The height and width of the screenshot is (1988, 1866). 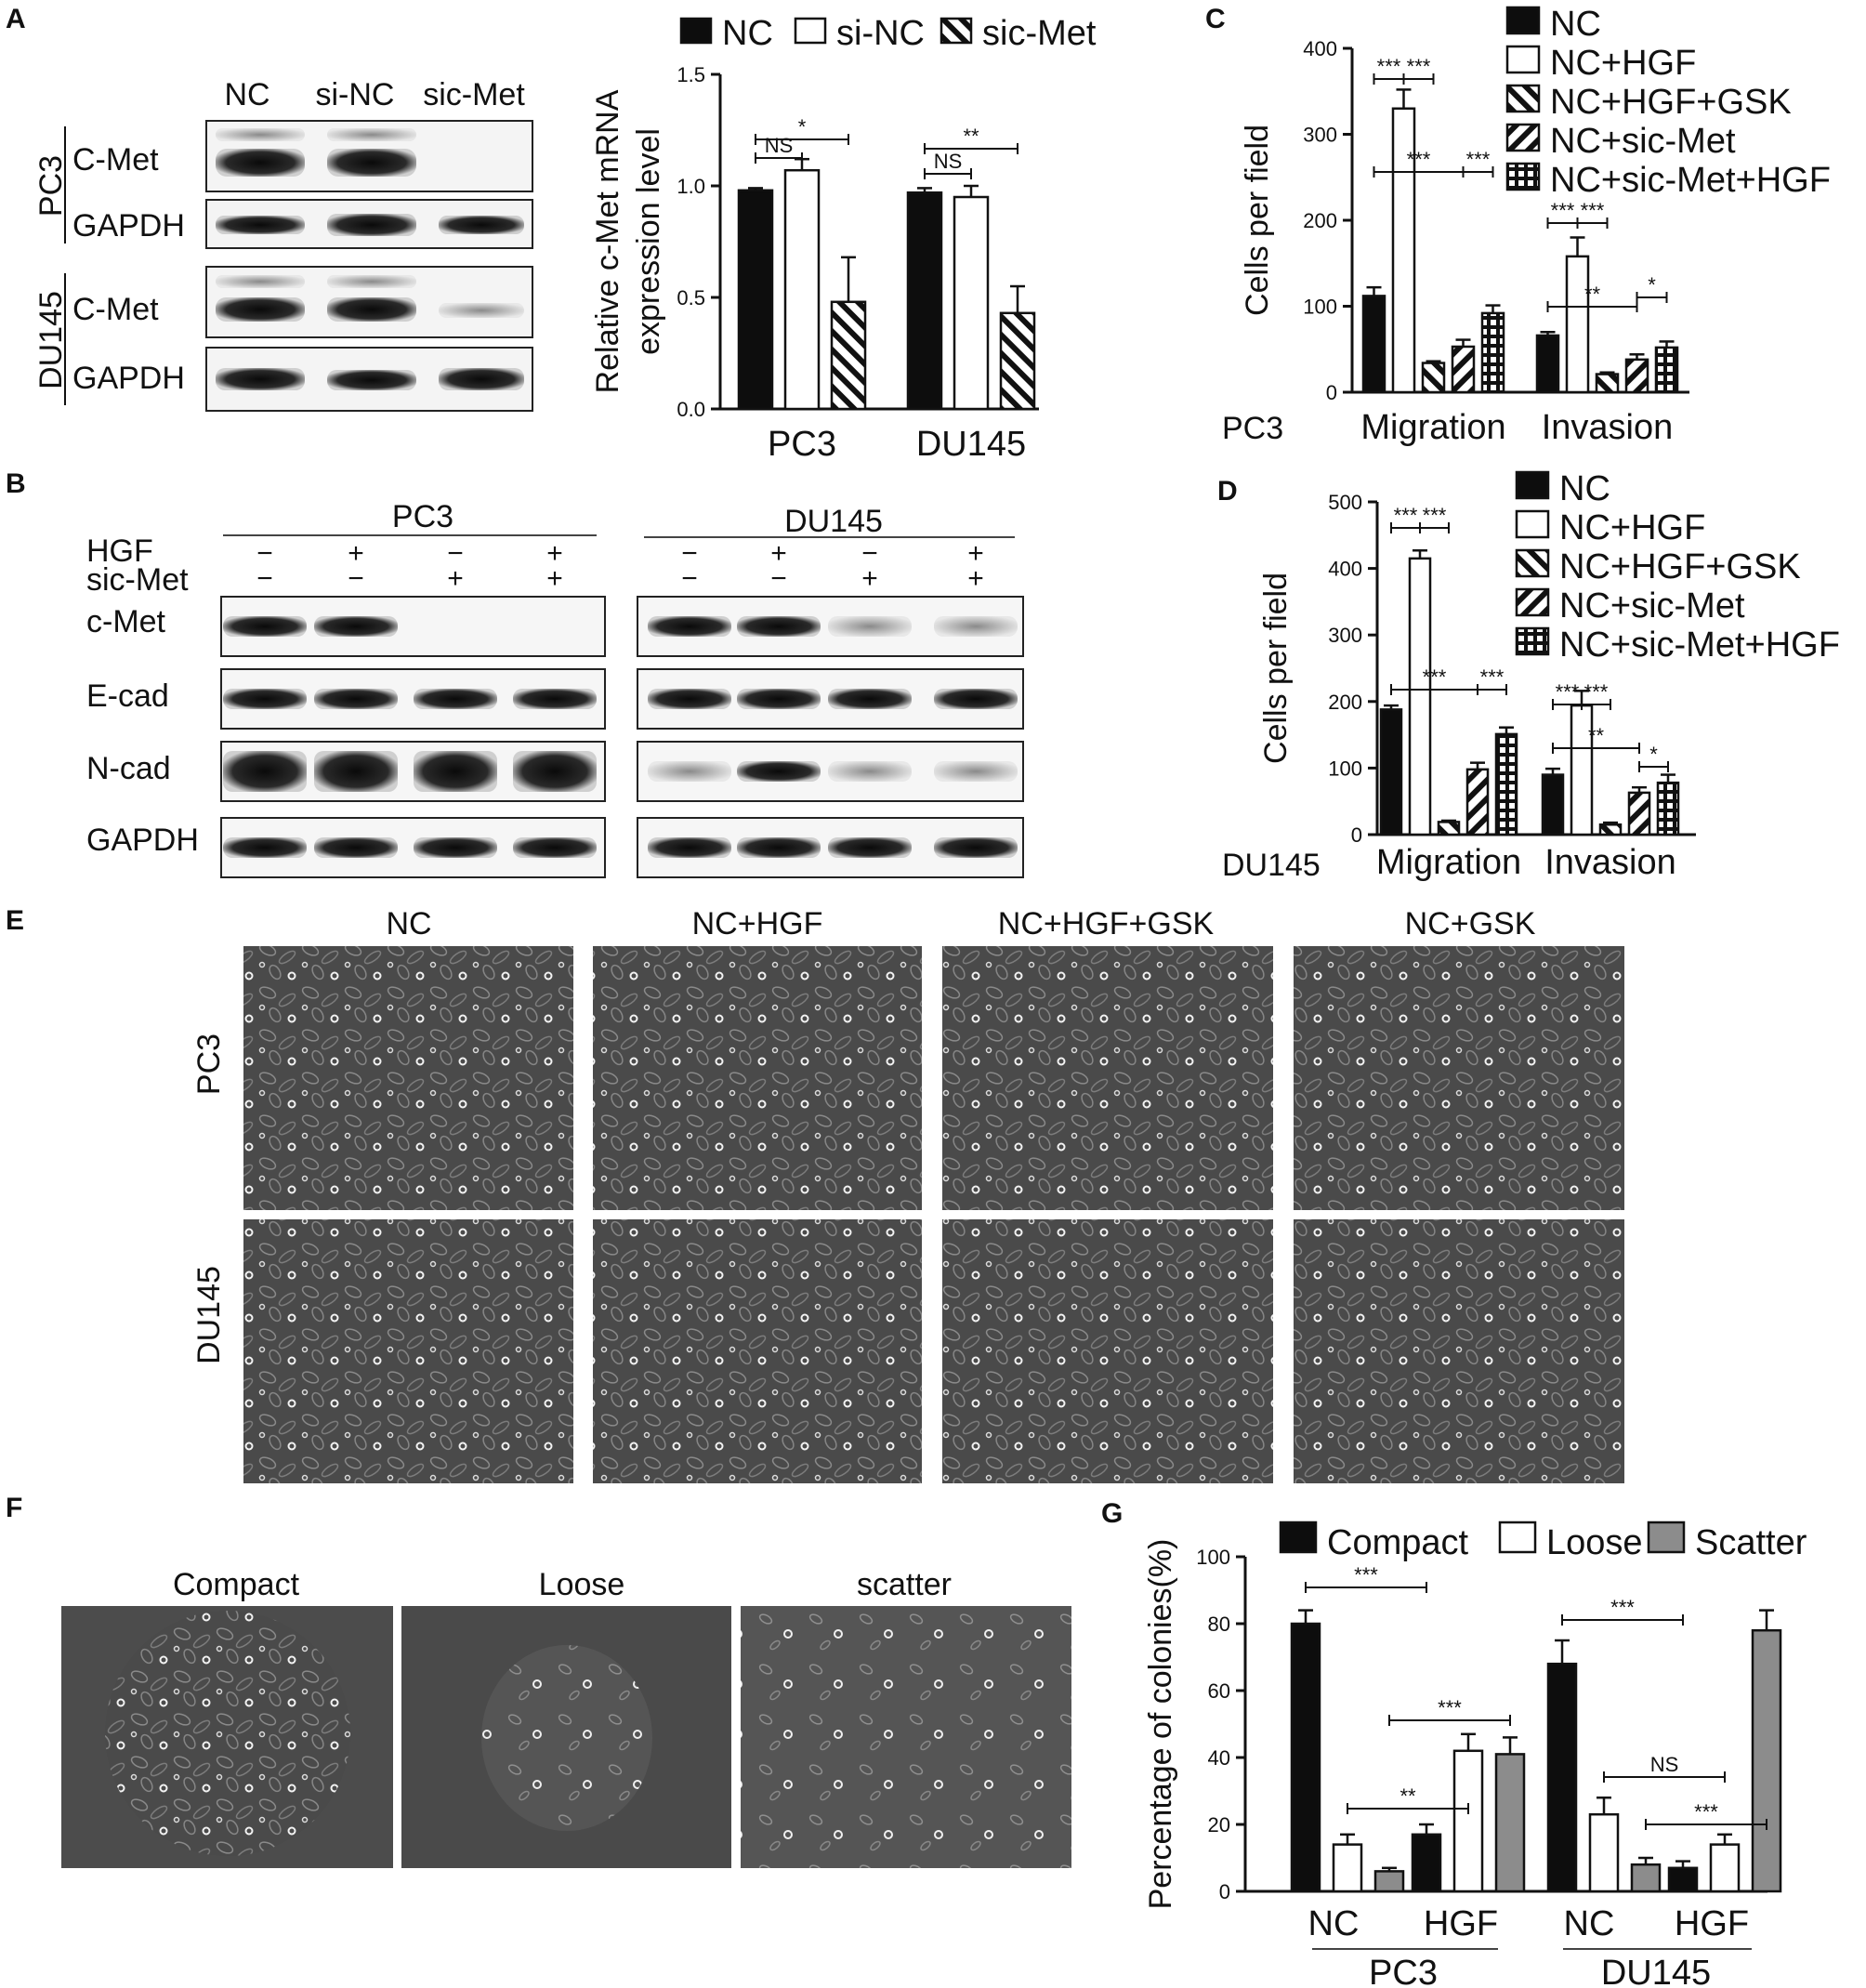 I want to click on row-label: PC3, so click(x=209, y=1064).